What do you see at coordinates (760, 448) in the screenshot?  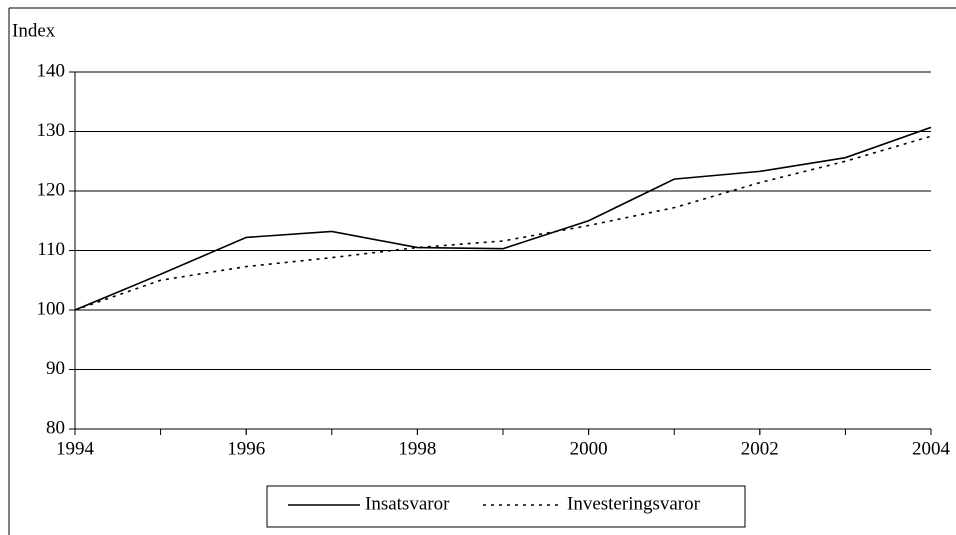 I see `x-tick-label: 2002` at bounding box center [760, 448].